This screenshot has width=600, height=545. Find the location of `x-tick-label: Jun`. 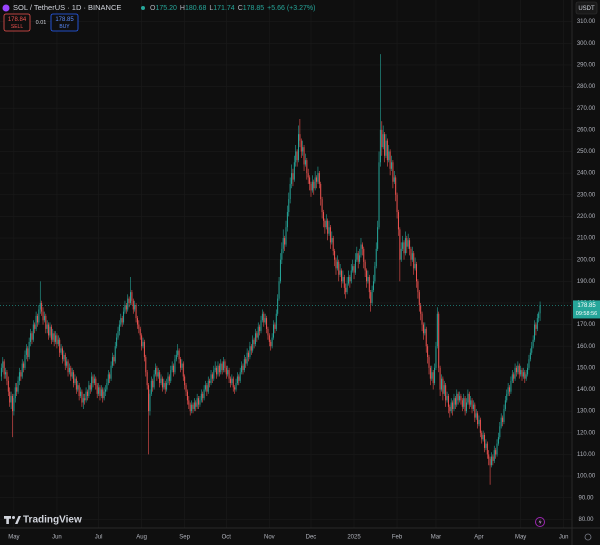

x-tick-label: Jun is located at coordinates (564, 538).